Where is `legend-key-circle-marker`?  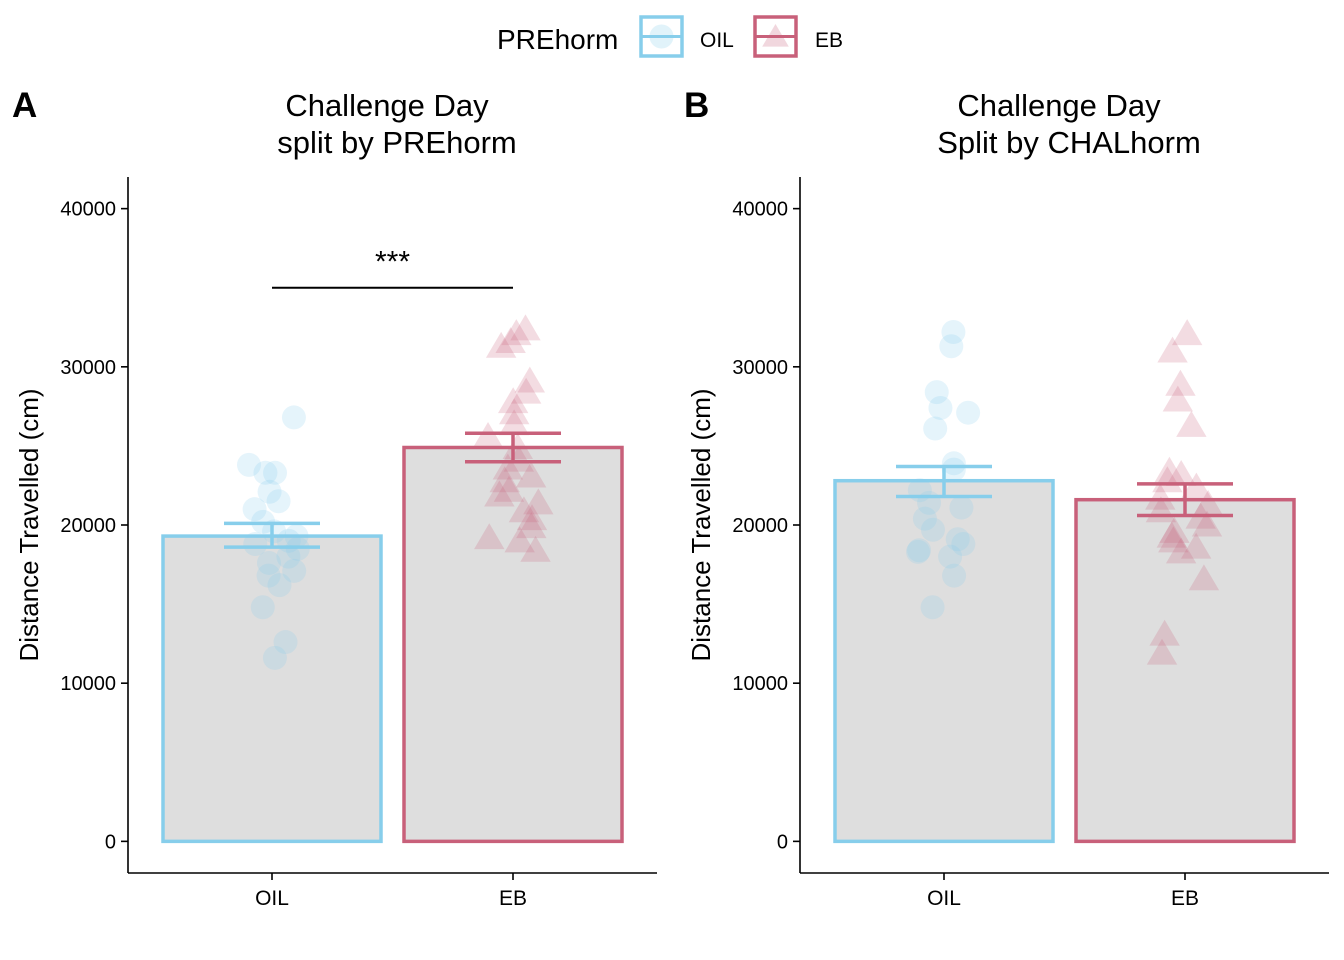
legend-key-circle-marker is located at coordinates (661, 36).